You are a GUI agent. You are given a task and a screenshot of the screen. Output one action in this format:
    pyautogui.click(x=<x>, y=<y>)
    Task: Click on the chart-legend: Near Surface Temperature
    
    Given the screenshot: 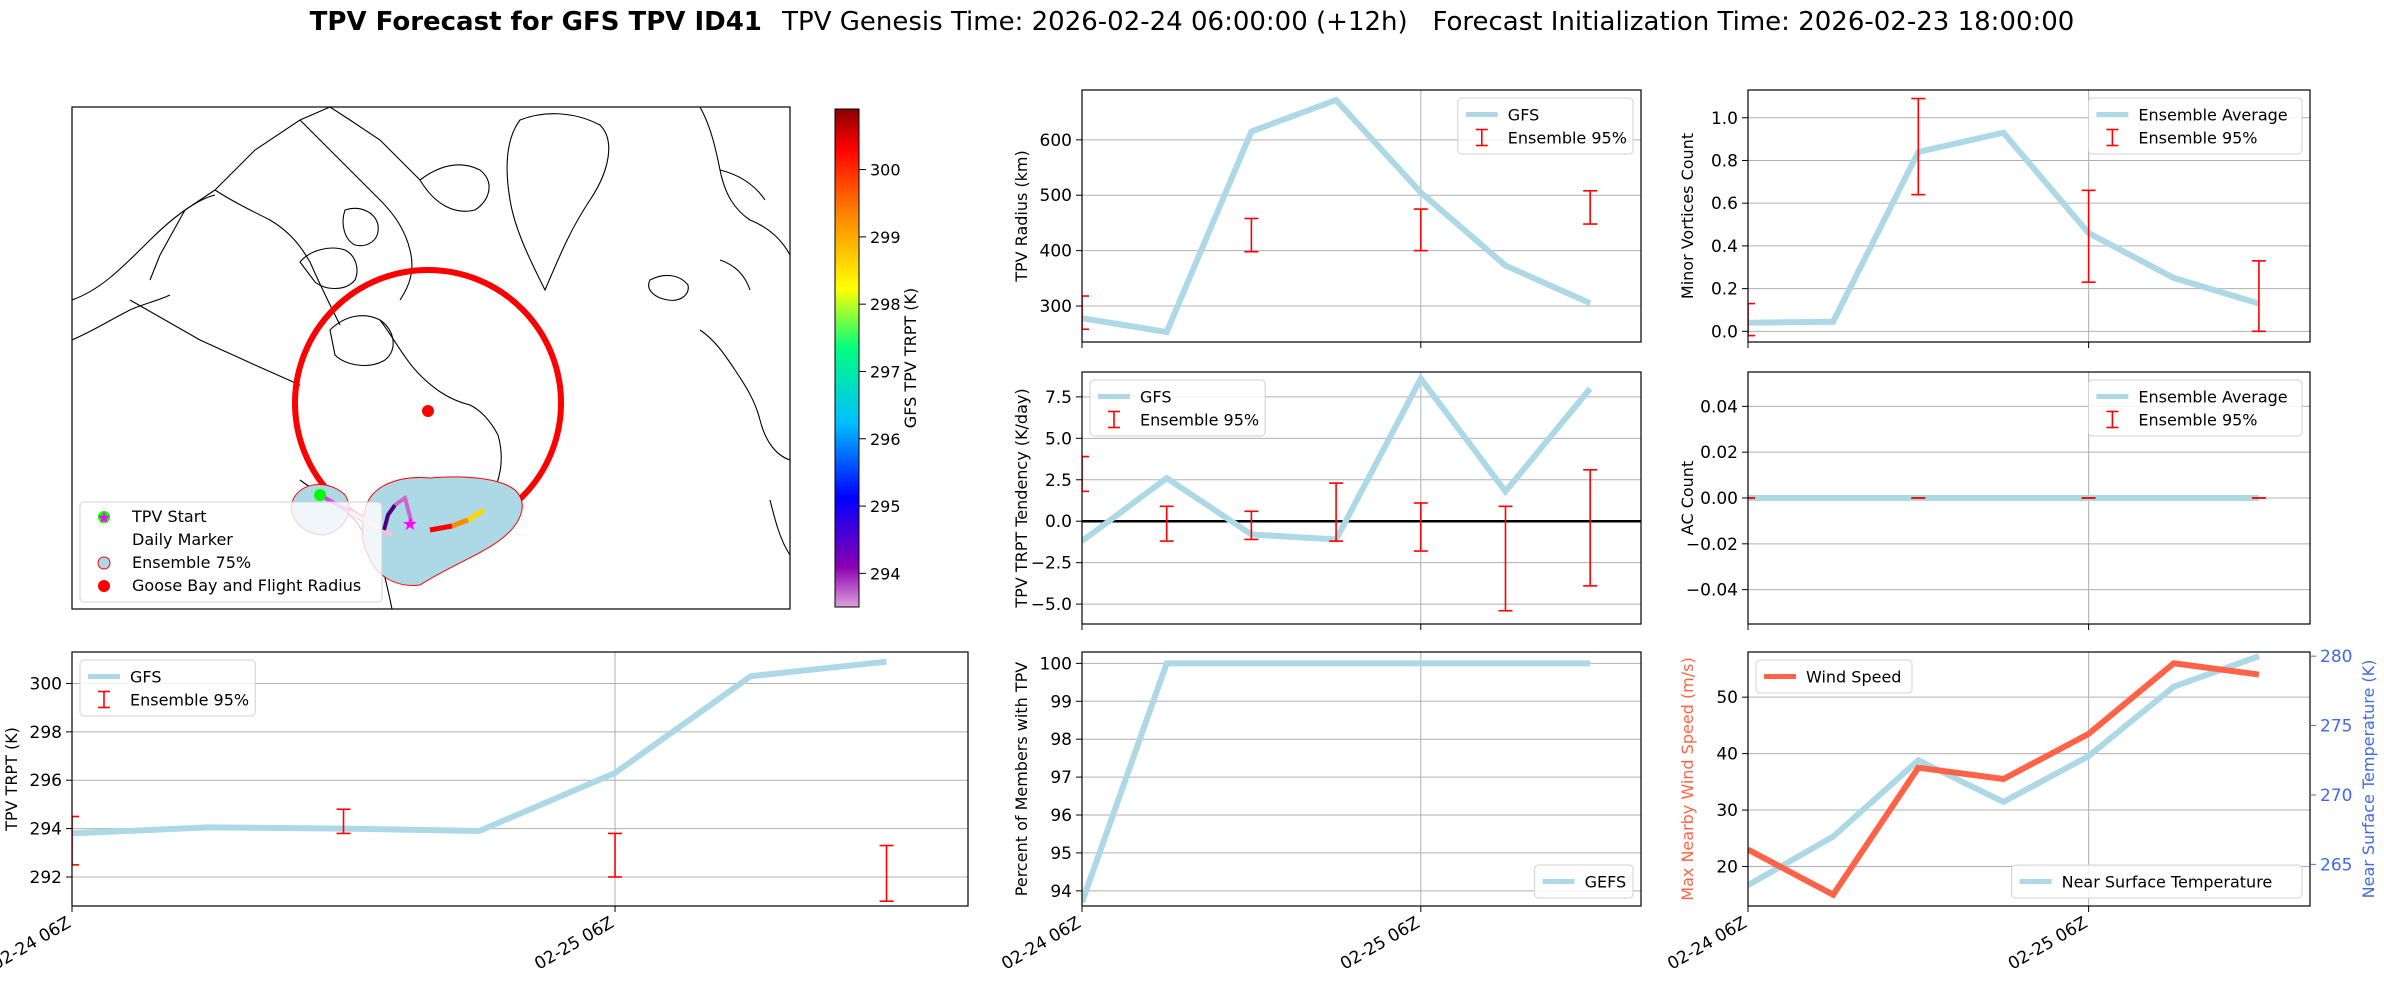 What is the action you would take?
    pyautogui.click(x=2157, y=881)
    